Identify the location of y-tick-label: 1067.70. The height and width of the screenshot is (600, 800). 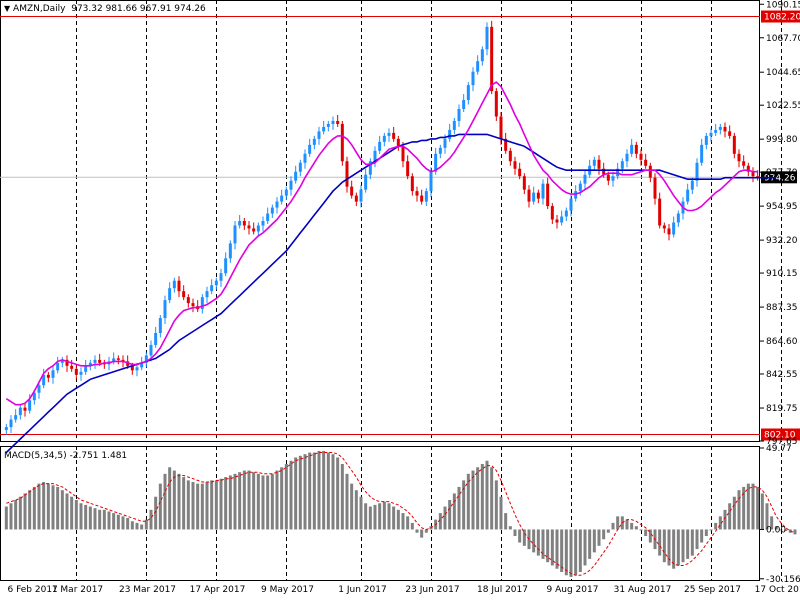
(783, 39).